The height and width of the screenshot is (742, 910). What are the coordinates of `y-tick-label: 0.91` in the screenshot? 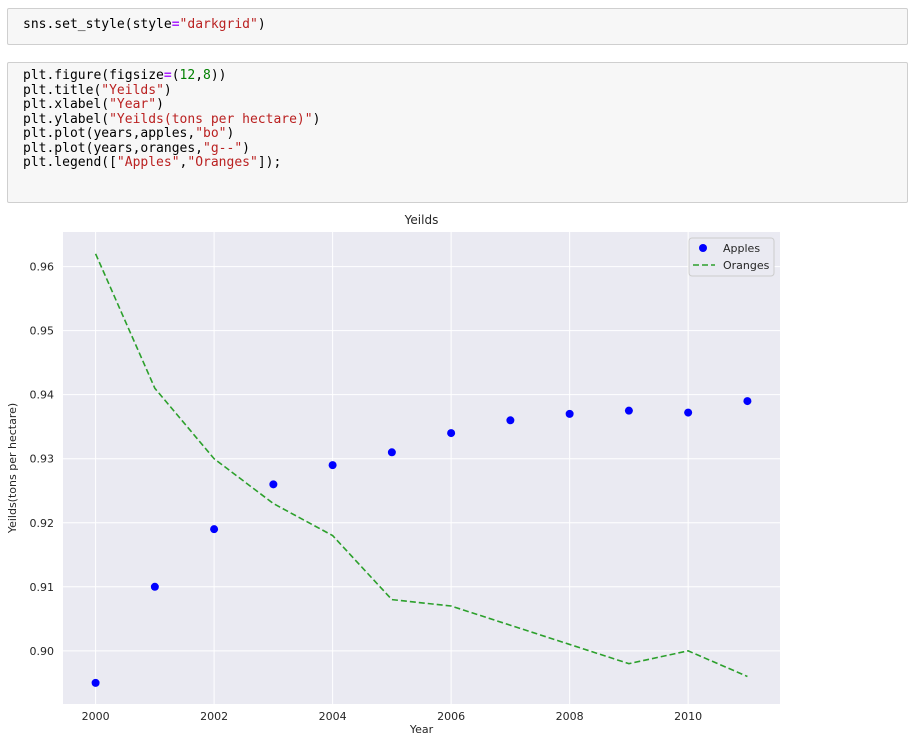 It's located at (42, 587).